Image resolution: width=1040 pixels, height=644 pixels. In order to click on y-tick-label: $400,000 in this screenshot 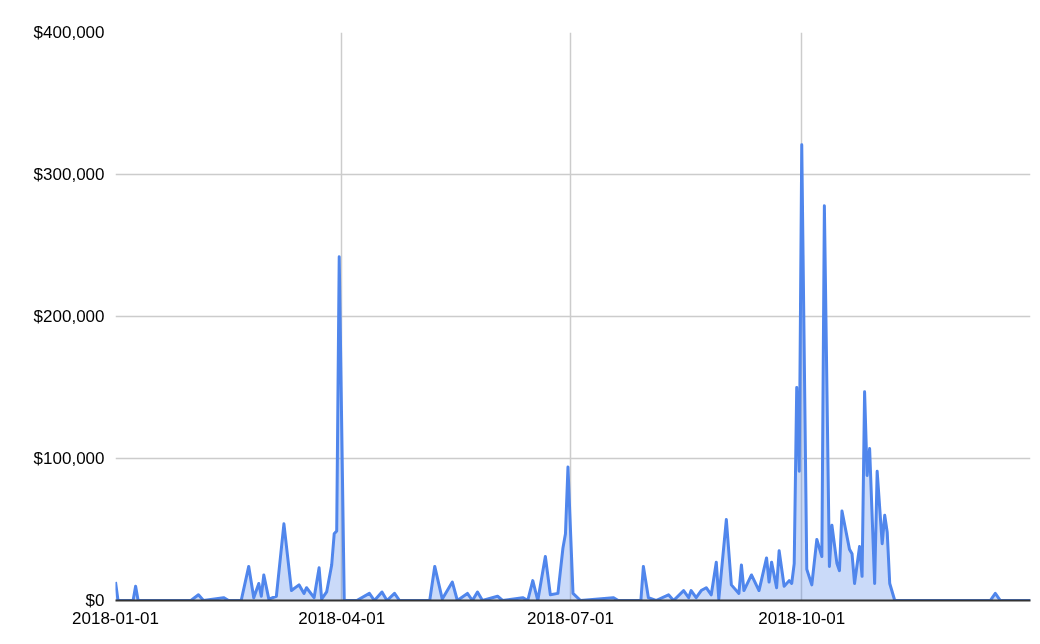, I will do `click(69, 32)`.